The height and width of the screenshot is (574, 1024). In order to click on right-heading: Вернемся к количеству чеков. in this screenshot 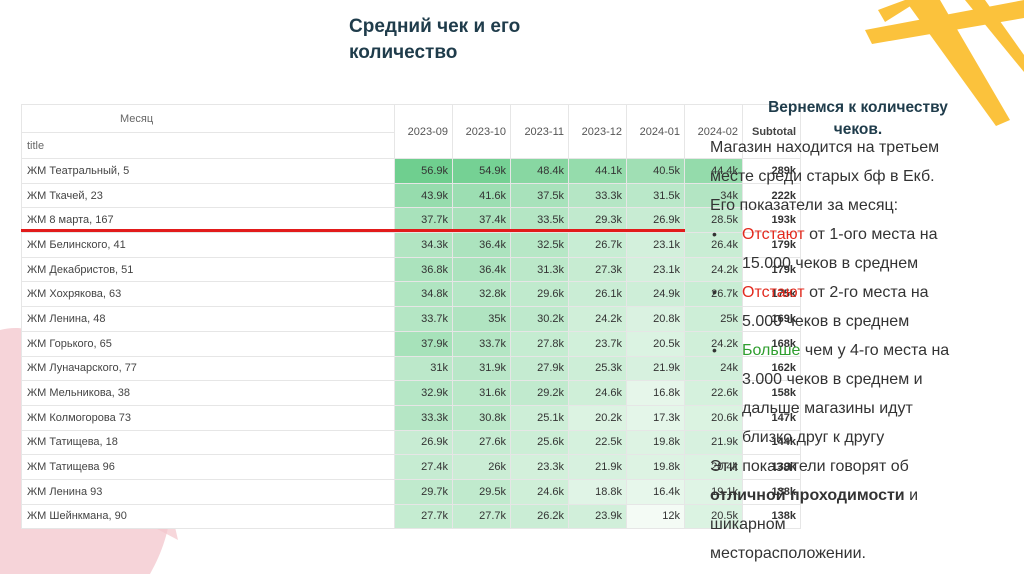, I will do `click(858, 119)`.